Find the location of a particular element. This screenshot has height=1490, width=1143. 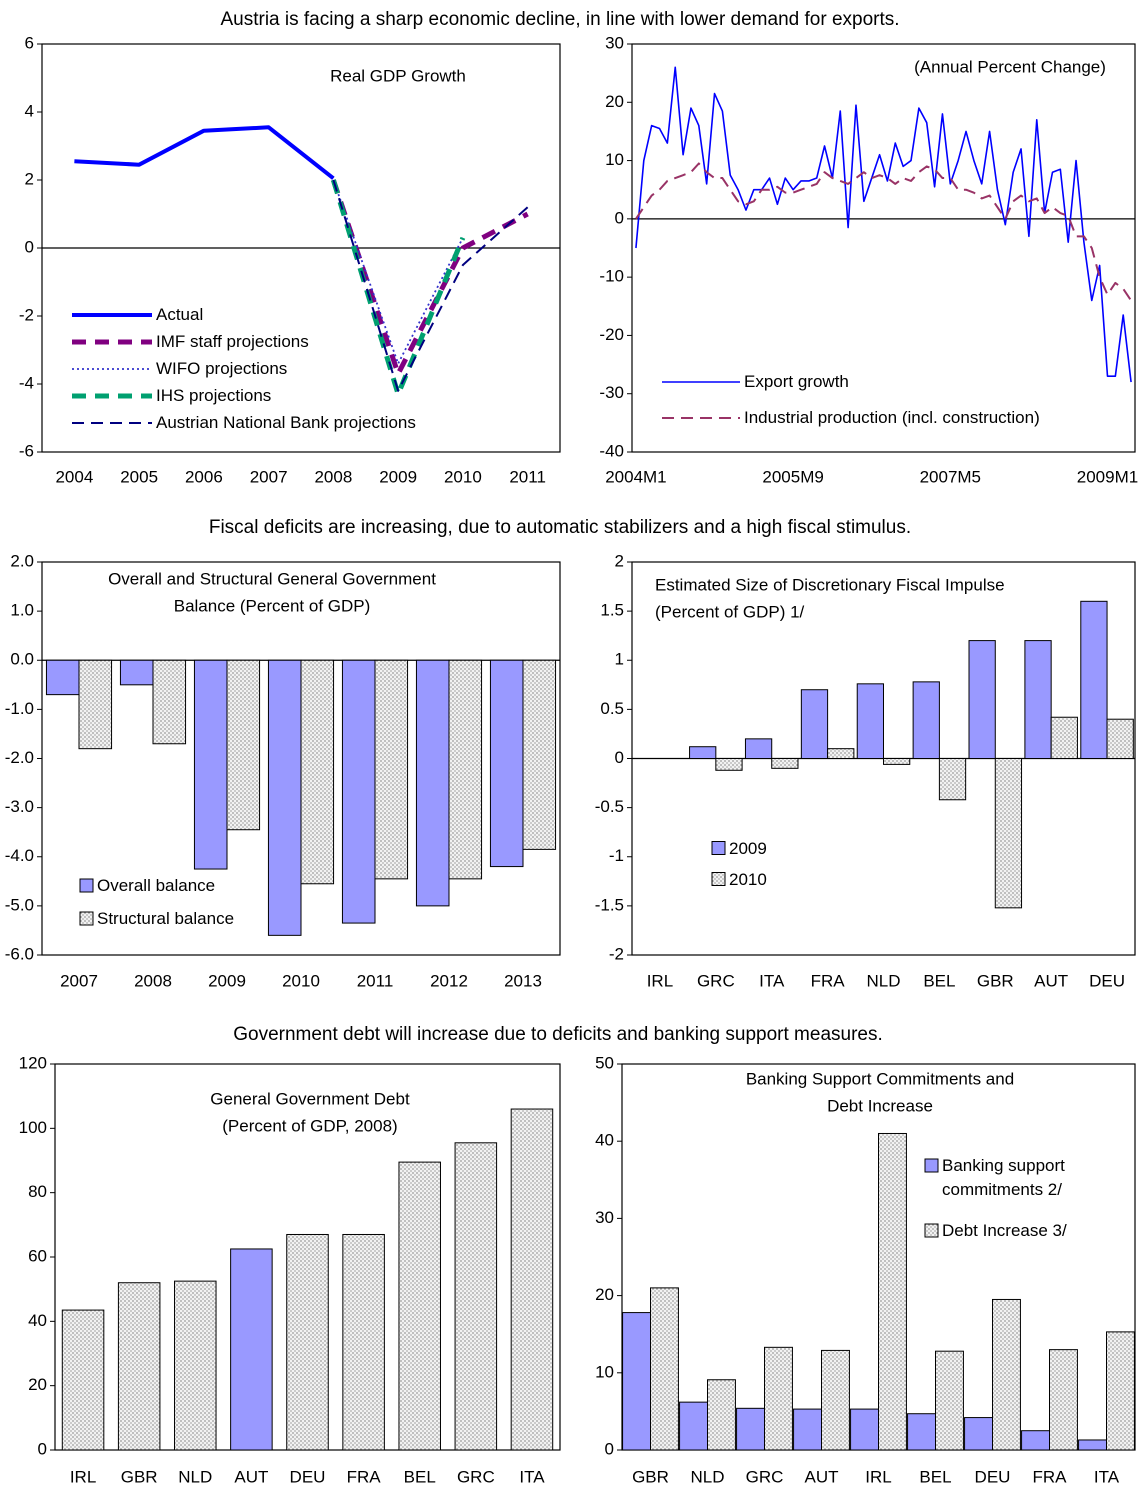

legend-label-box: 2010 is located at coordinates (748, 879).